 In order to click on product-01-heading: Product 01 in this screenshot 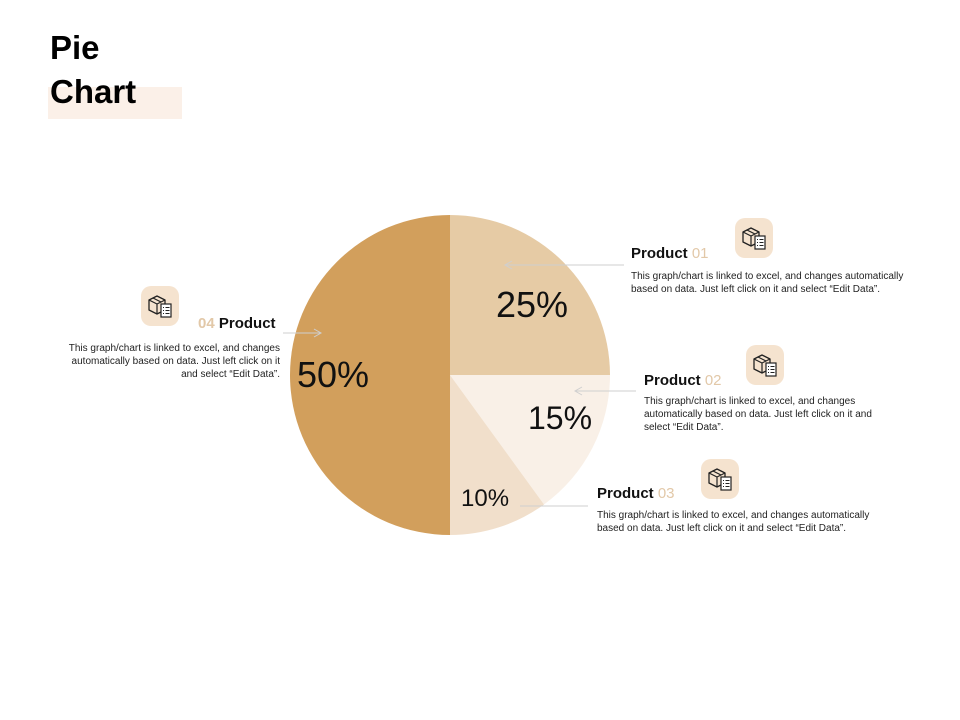, I will do `click(670, 253)`.